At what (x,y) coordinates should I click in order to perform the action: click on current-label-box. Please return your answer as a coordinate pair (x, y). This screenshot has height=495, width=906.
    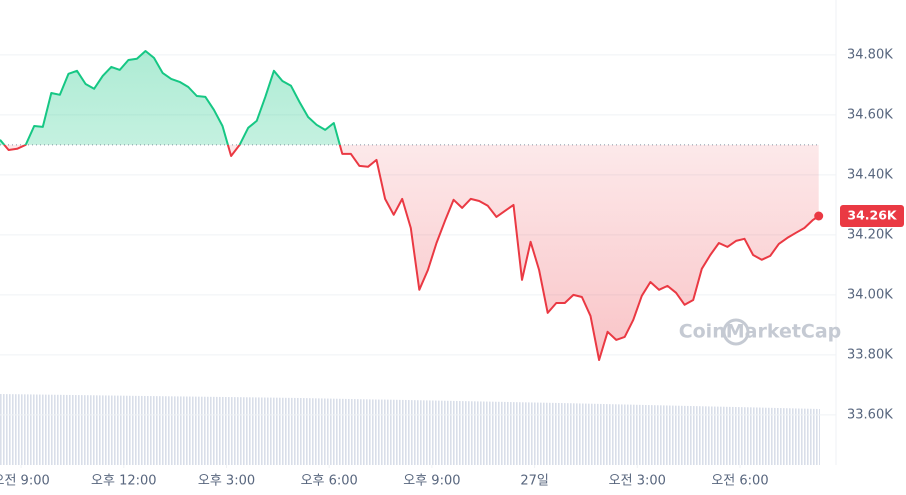
    Looking at the image, I should click on (872, 216).